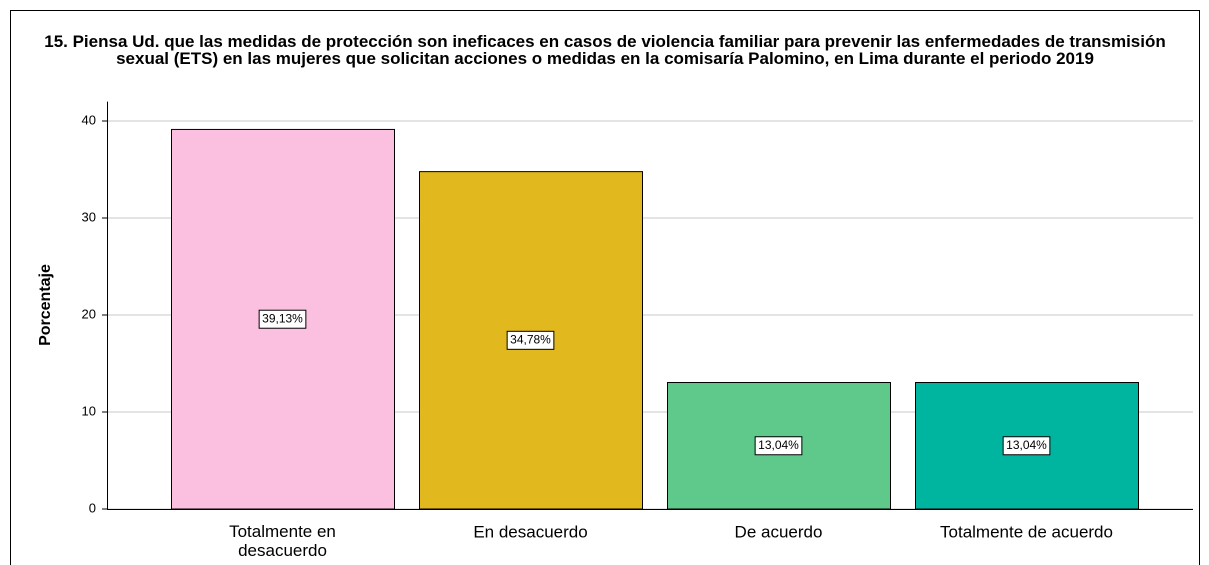  Describe the element at coordinates (282, 541) in the screenshot. I see `x-tick-label: Totalmente en desacuerdo` at that location.